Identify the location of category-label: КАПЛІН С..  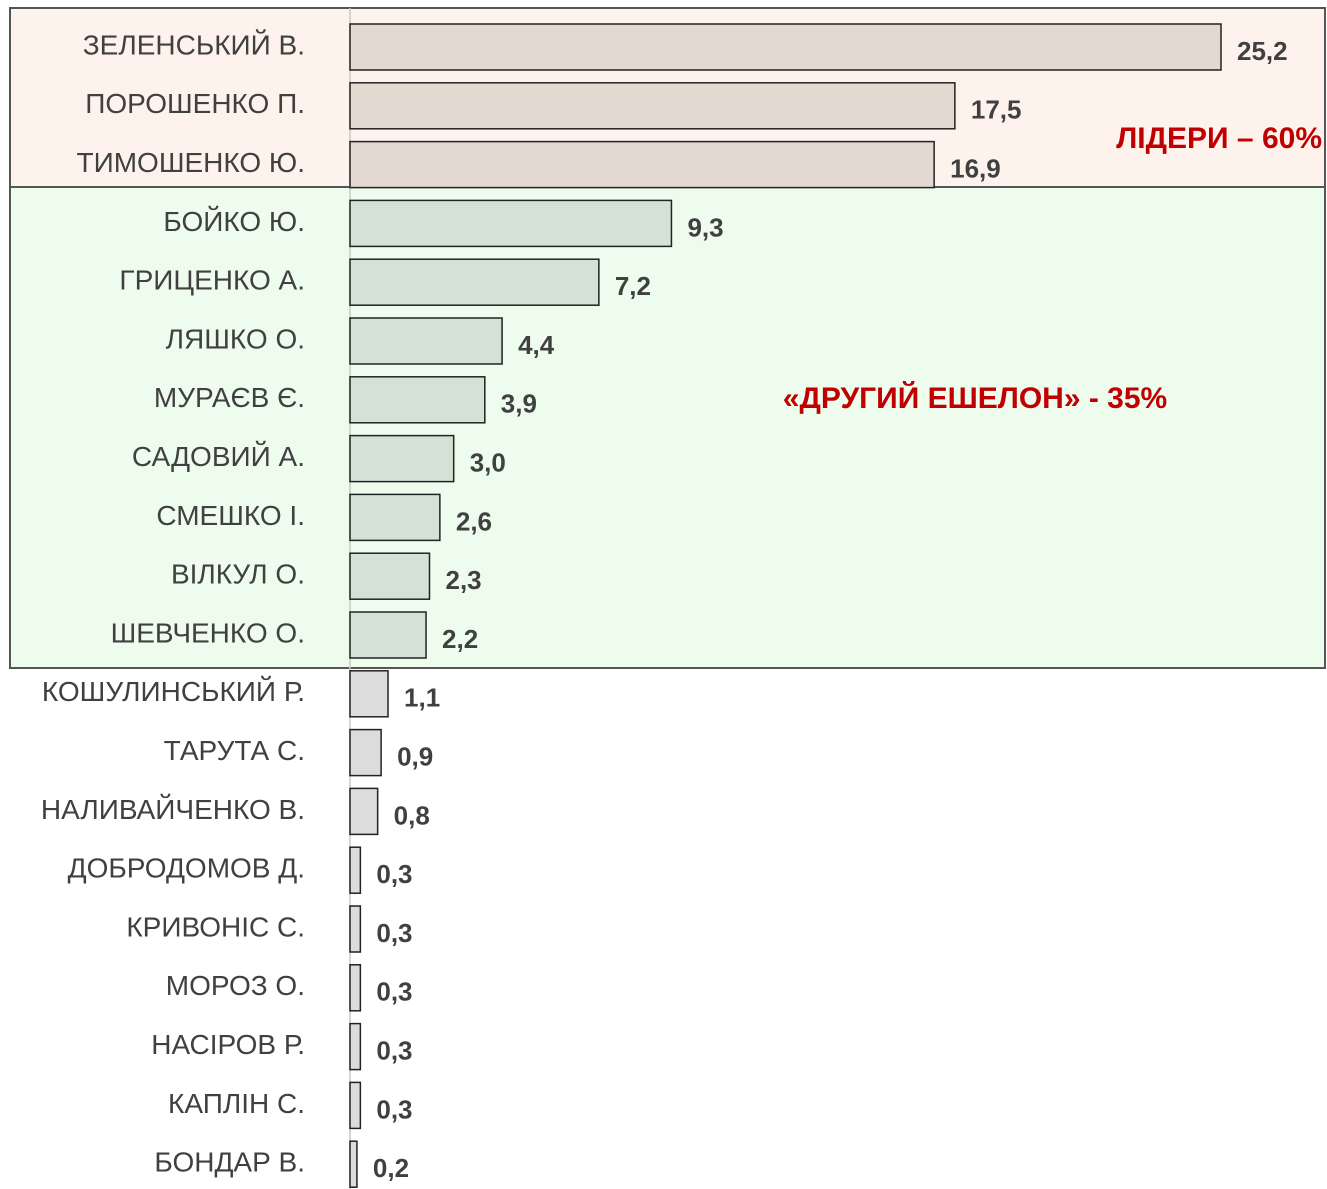
(236, 1103).